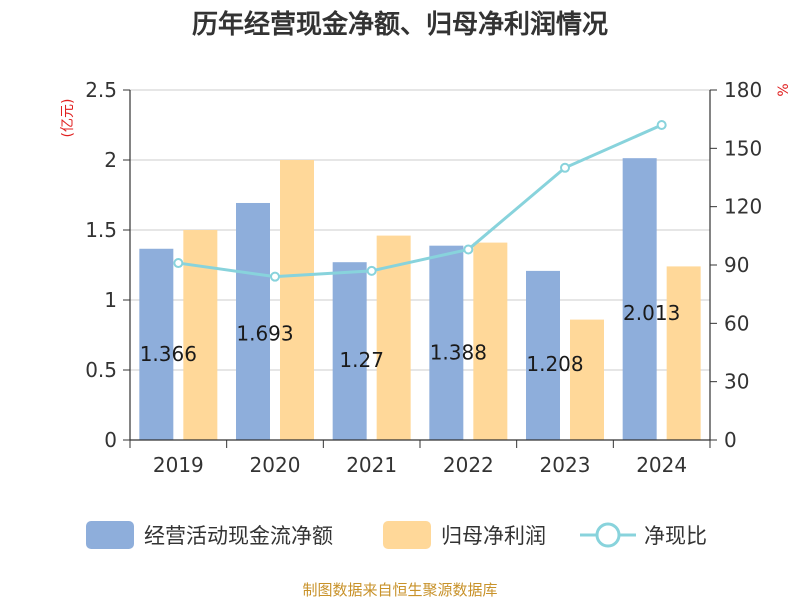 The image size is (800, 600). What do you see at coordinates (410, 338) in the screenshot?
I see `data-labels: 1.366 1.693 1.27 1.388 1.208 2.013` at bounding box center [410, 338].